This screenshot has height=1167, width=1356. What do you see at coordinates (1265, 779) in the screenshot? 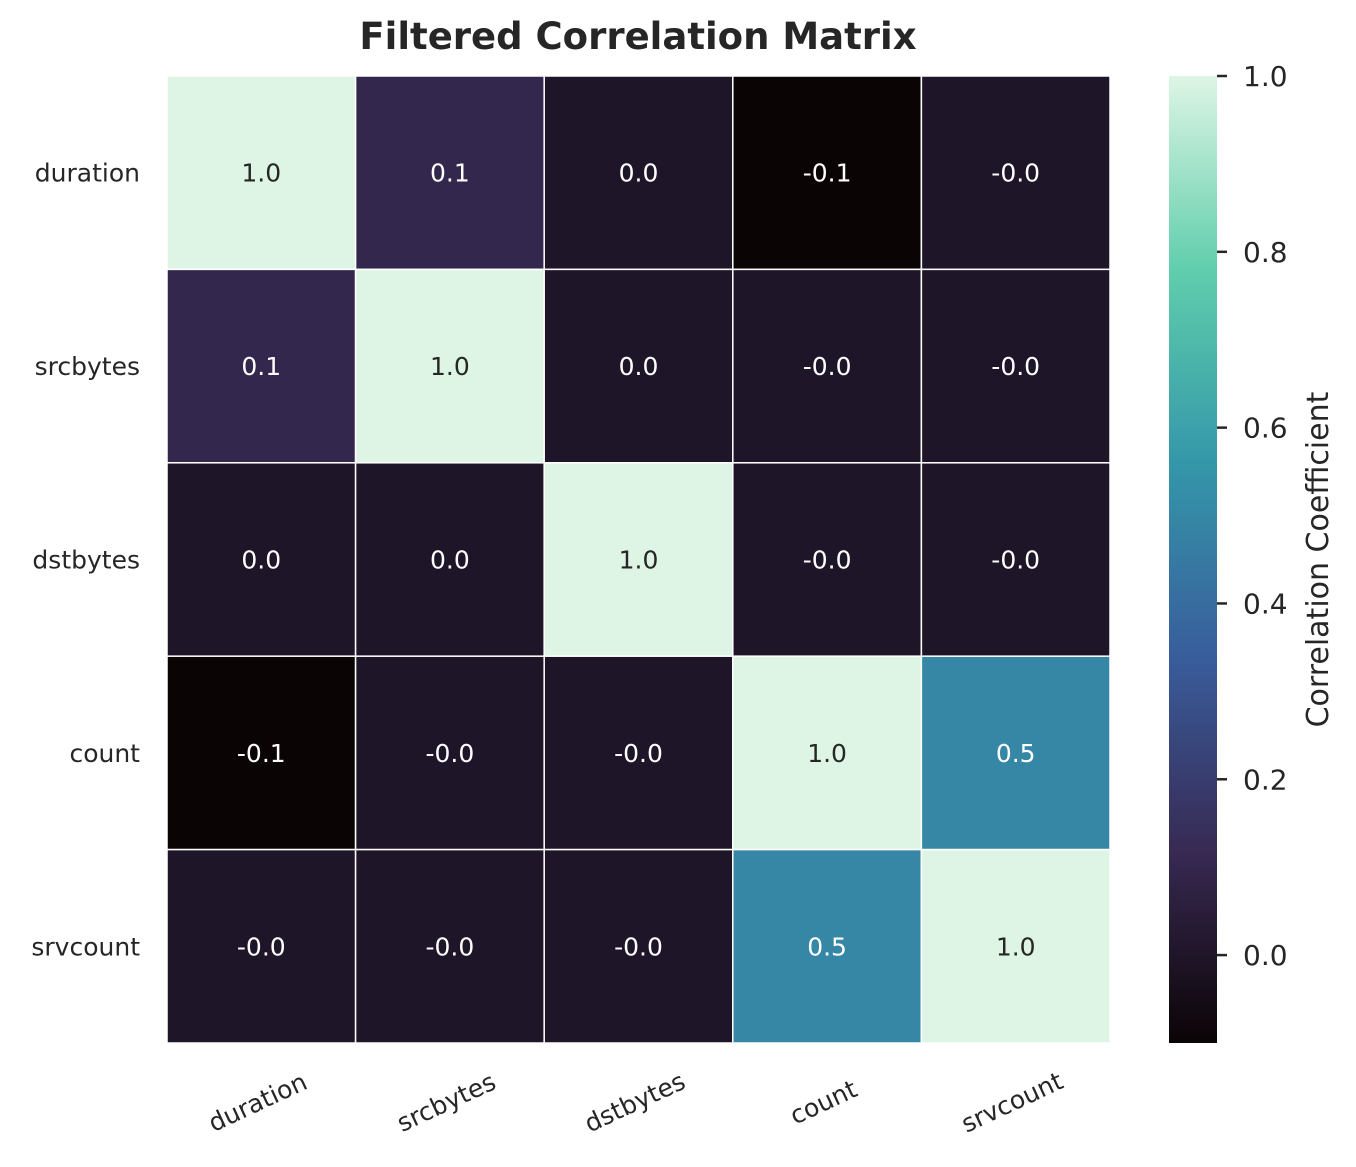
I see `colorbar-tick-label: 0.2` at bounding box center [1265, 779].